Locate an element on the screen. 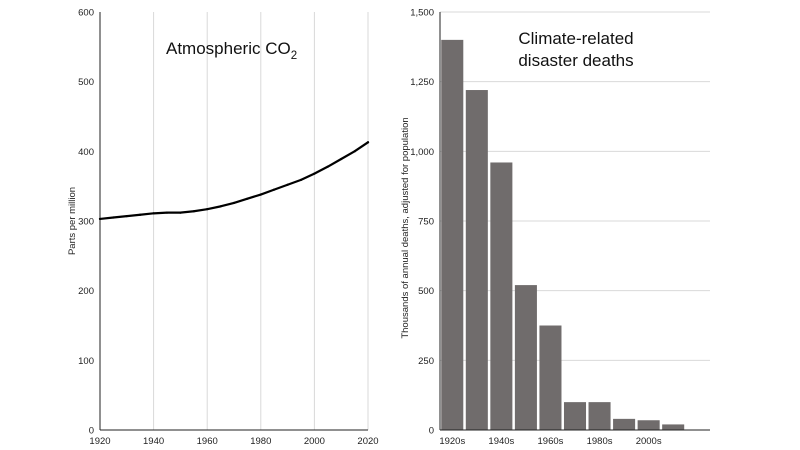  co2-x-tick-label: 2000 is located at coordinates (314, 441).